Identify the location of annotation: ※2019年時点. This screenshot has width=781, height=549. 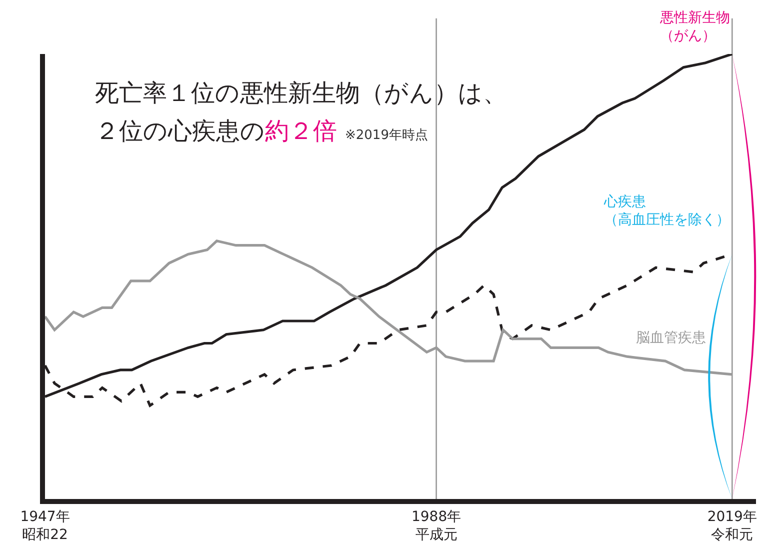
(386, 135).